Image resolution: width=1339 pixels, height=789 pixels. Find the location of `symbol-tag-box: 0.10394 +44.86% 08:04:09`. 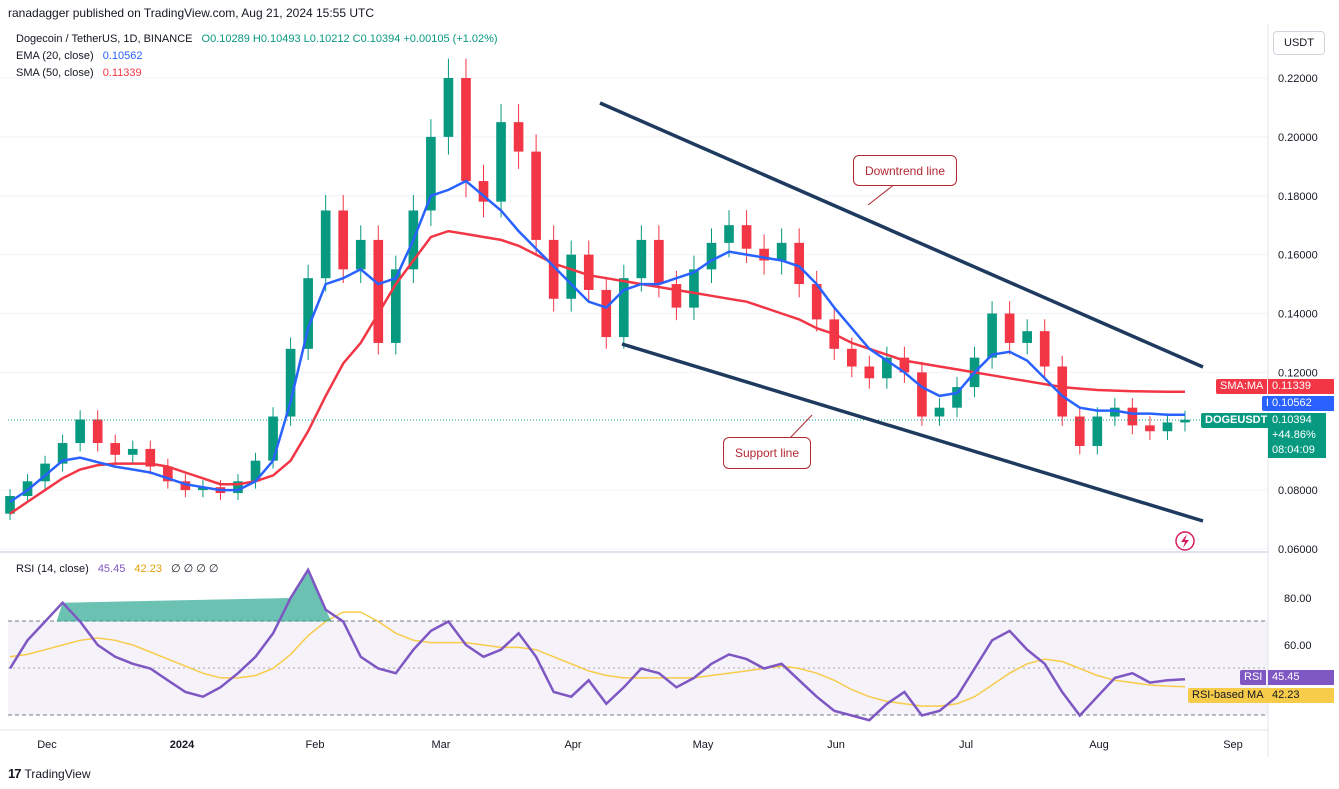

symbol-tag-box: 0.10394 +44.86% 08:04:09 is located at coordinates (1297, 435).